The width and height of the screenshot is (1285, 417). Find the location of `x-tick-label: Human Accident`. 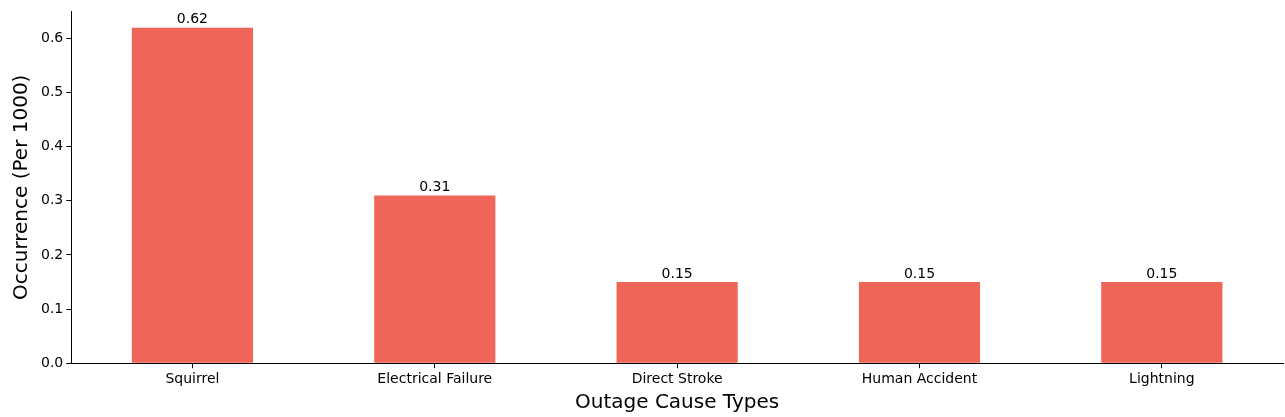

x-tick-label: Human Accident is located at coordinates (919, 378).